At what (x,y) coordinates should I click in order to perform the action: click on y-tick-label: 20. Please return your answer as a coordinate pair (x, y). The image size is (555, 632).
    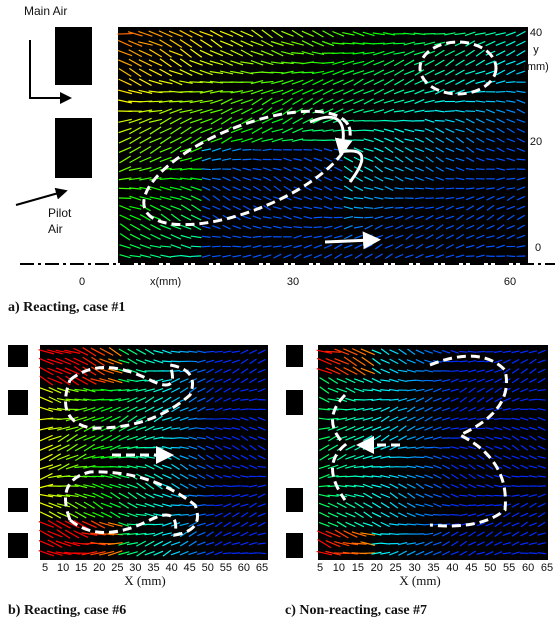
    Looking at the image, I should click on (536, 142).